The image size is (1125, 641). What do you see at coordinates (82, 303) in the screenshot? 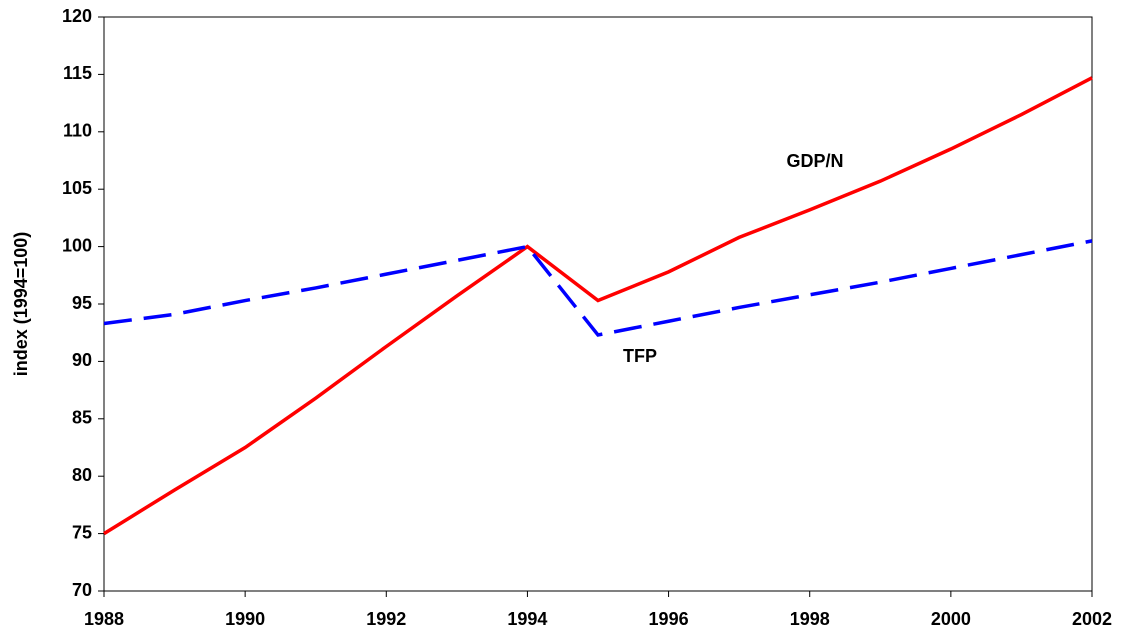
I see `y-tick-label: 95` at bounding box center [82, 303].